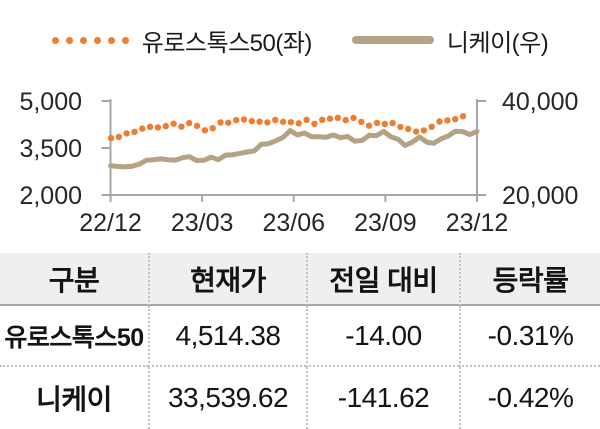  What do you see at coordinates (382, 279) in the screenshot?
I see `table-header-change: 전일 대비` at bounding box center [382, 279].